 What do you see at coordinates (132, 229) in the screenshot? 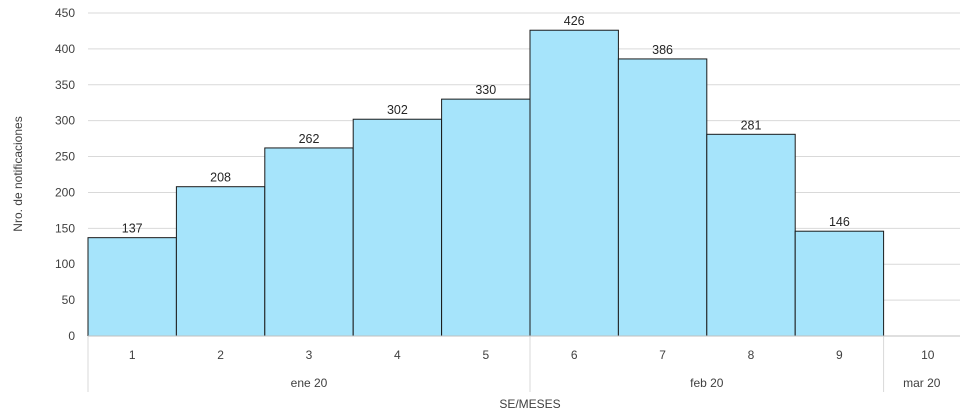
I see `data-label: 137` at bounding box center [132, 229].